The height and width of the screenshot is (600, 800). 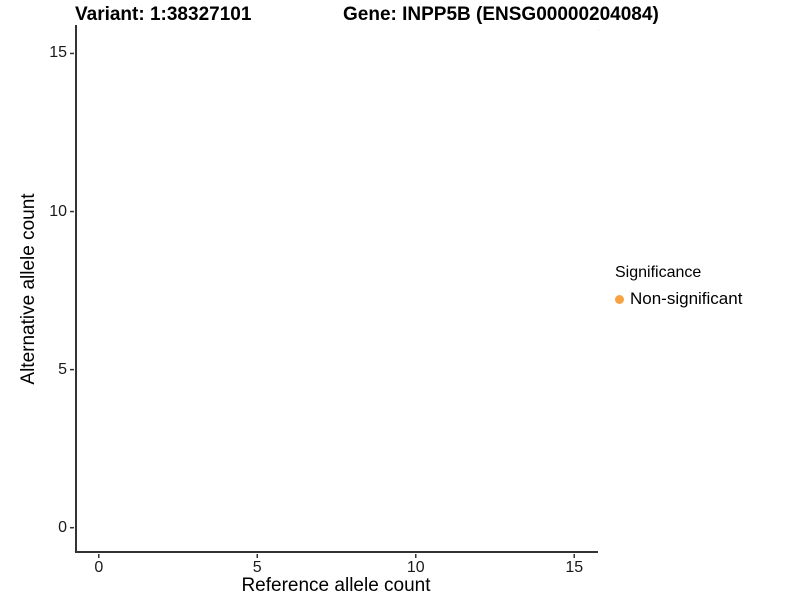 I want to click on legend-items: Non-significant, so click(x=678, y=299).